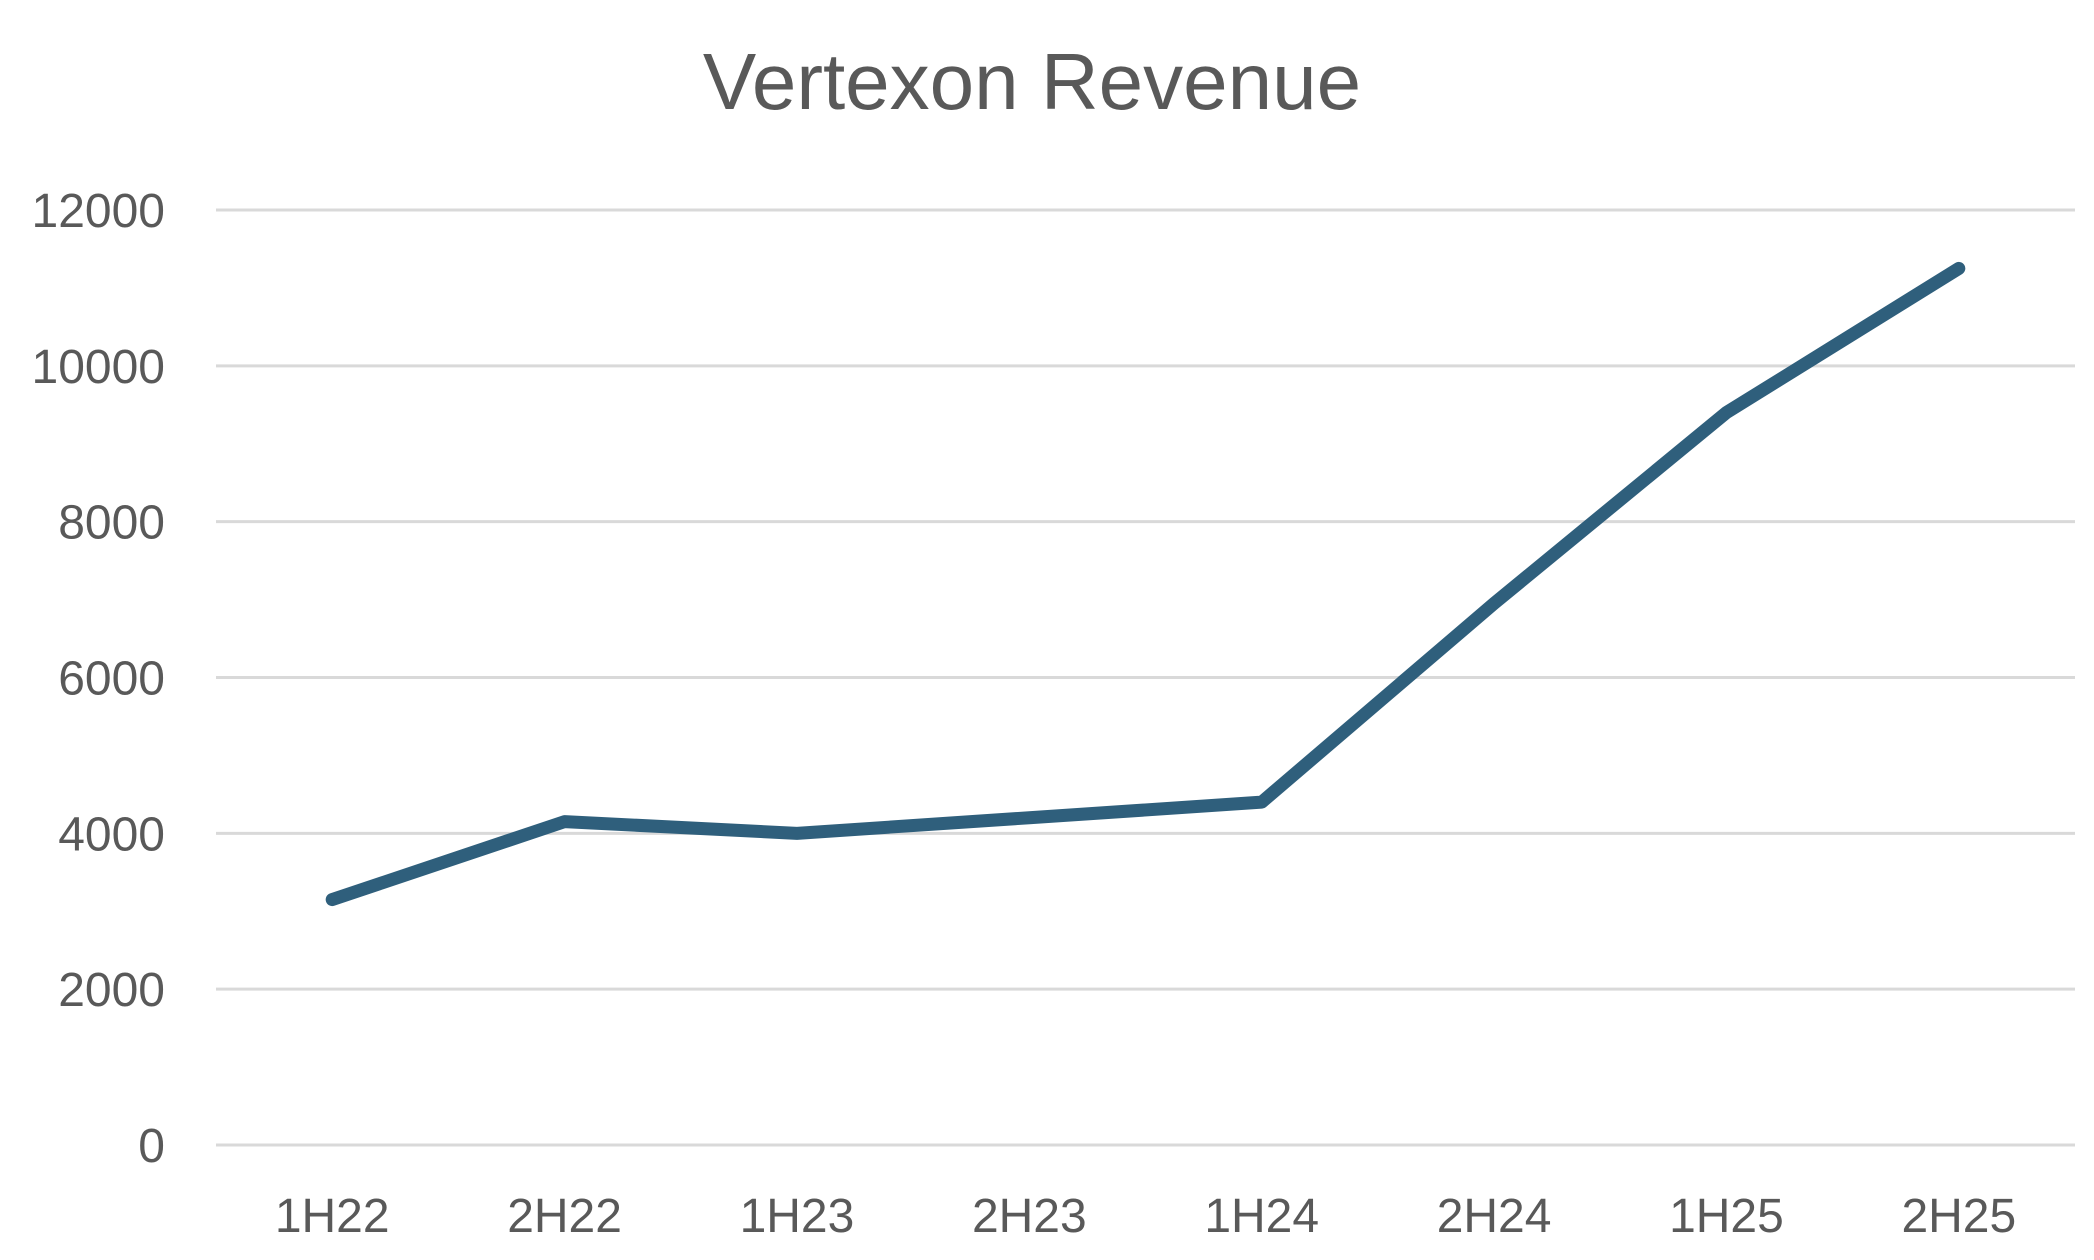 The image size is (2094, 1260). What do you see at coordinates (1029, 1216) in the screenshot?
I see `x-axis-tick-label: 2H23` at bounding box center [1029, 1216].